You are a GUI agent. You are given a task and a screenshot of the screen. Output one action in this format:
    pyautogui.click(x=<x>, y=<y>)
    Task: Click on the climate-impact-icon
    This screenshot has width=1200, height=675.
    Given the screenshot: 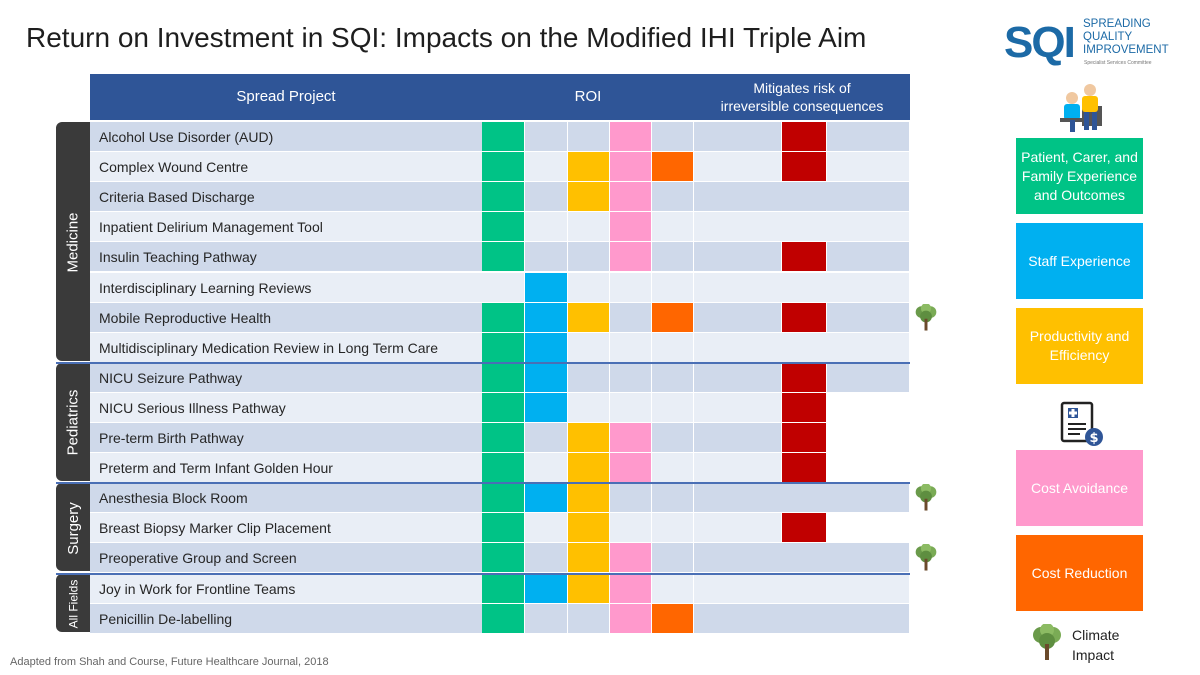 What is the action you would take?
    pyautogui.click(x=926, y=319)
    